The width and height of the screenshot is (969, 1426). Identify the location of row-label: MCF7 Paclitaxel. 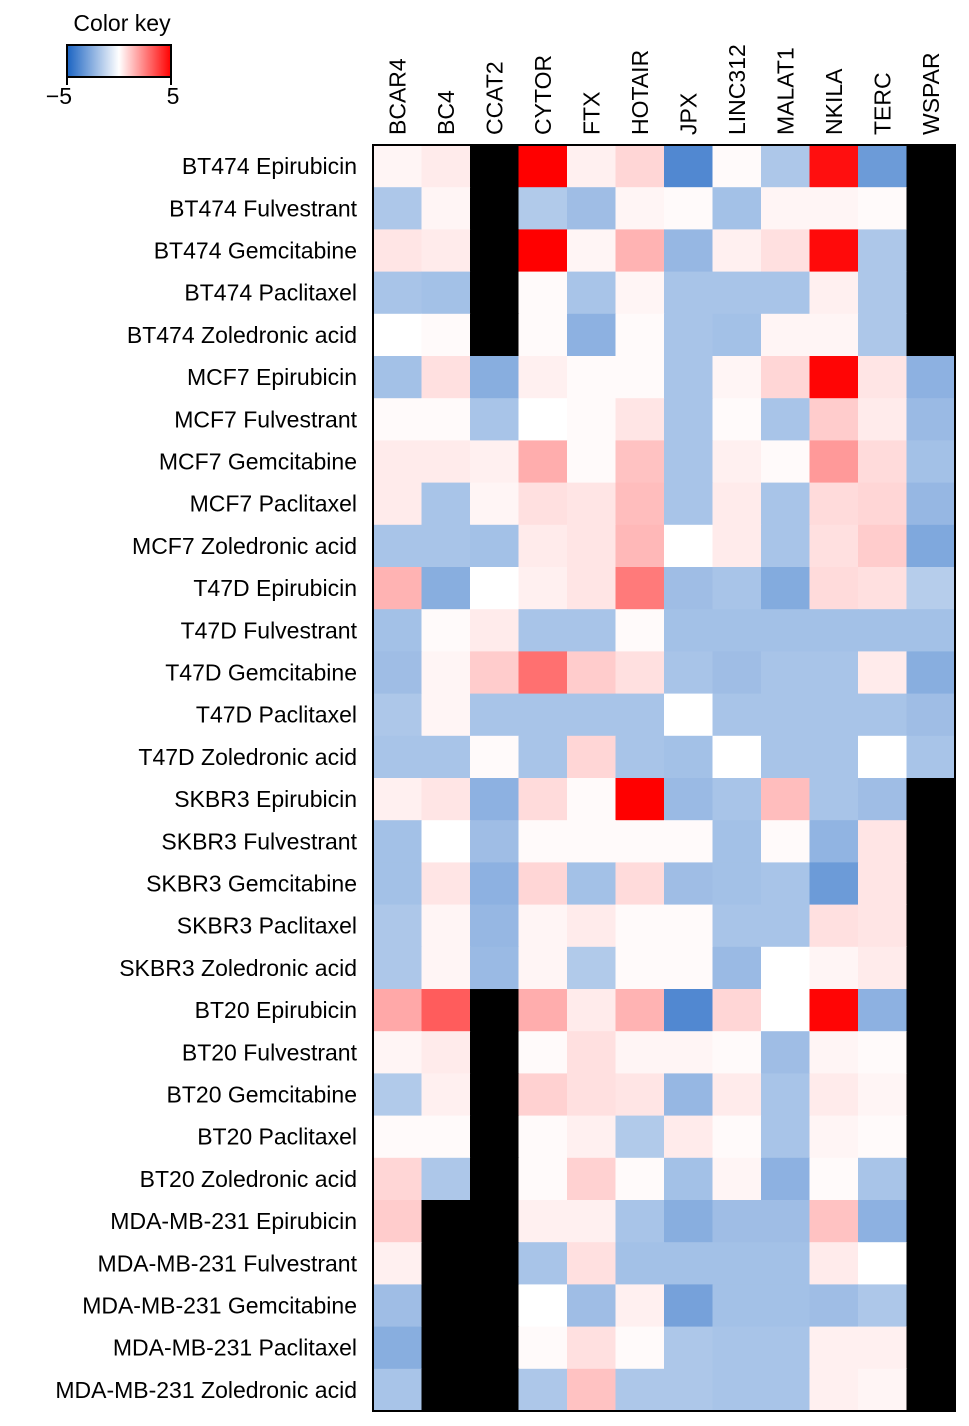
(273, 504).